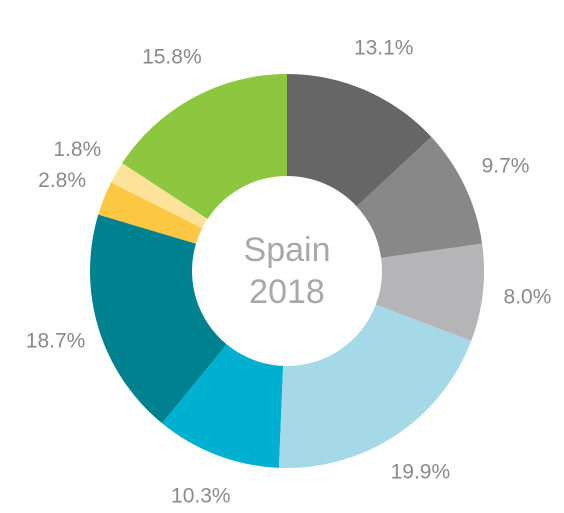  Describe the element at coordinates (384, 48) in the screenshot. I see `data-label: 13.1%` at that location.